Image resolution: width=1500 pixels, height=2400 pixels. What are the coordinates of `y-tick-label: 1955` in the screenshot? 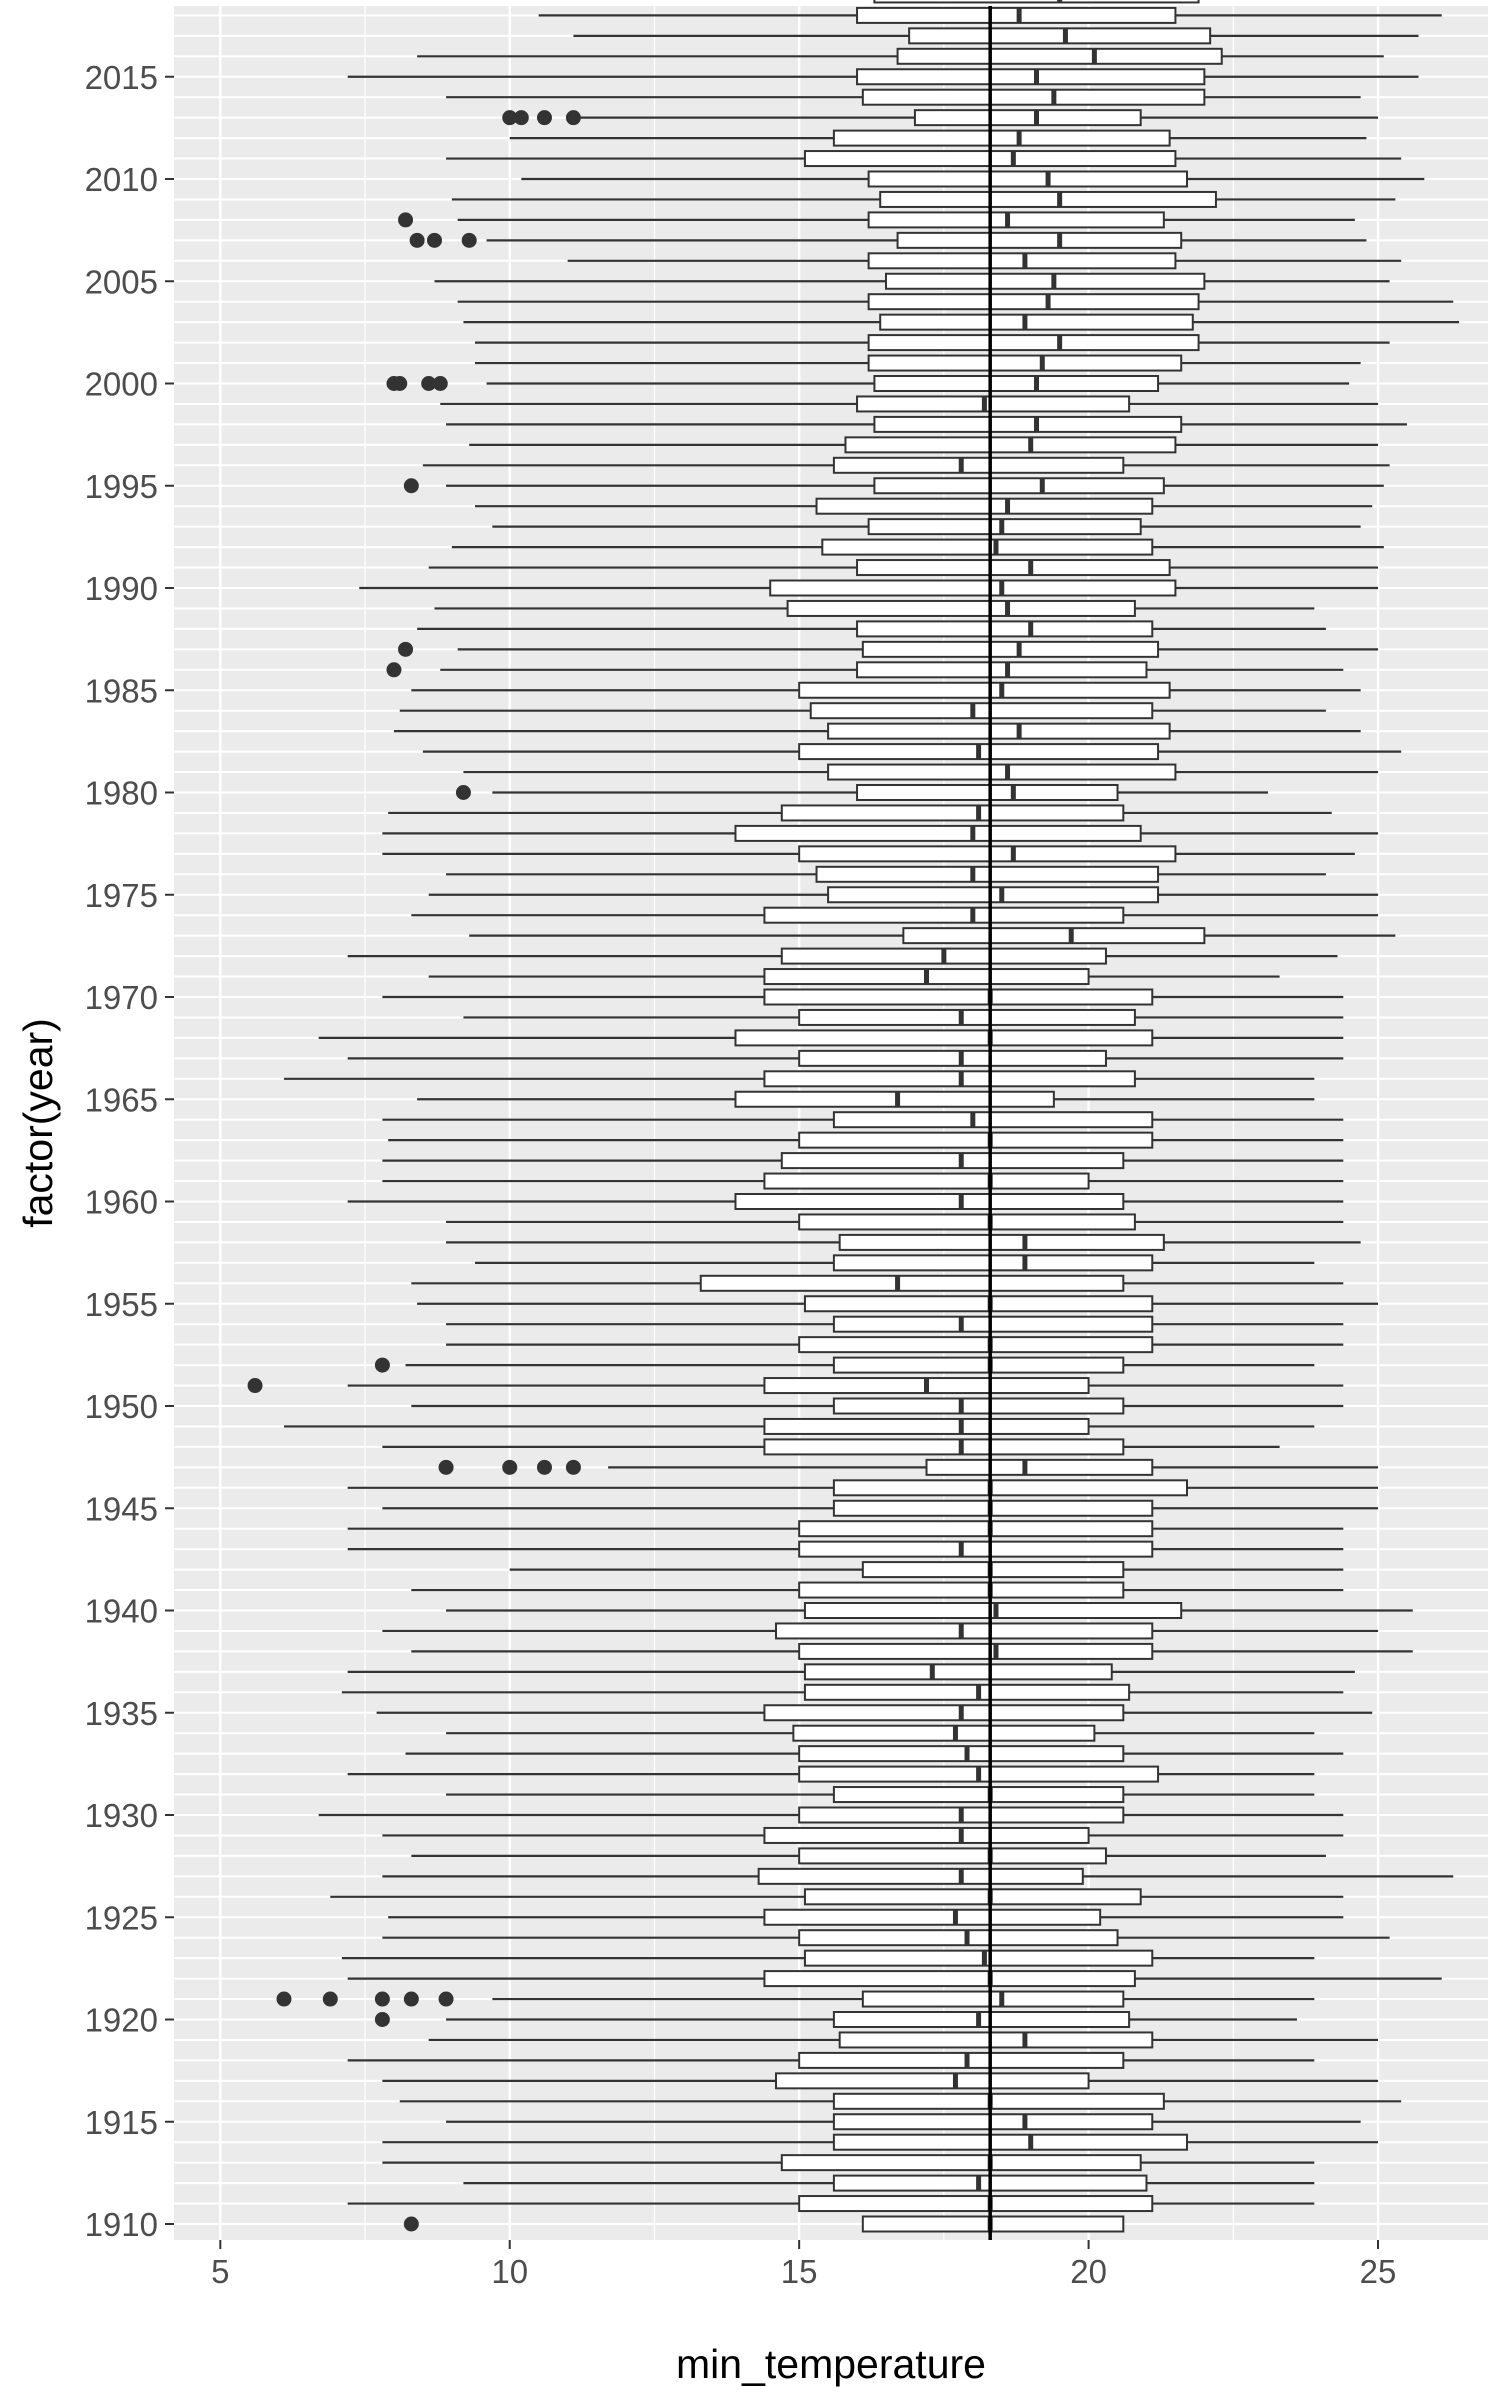 It's located at (121, 1304).